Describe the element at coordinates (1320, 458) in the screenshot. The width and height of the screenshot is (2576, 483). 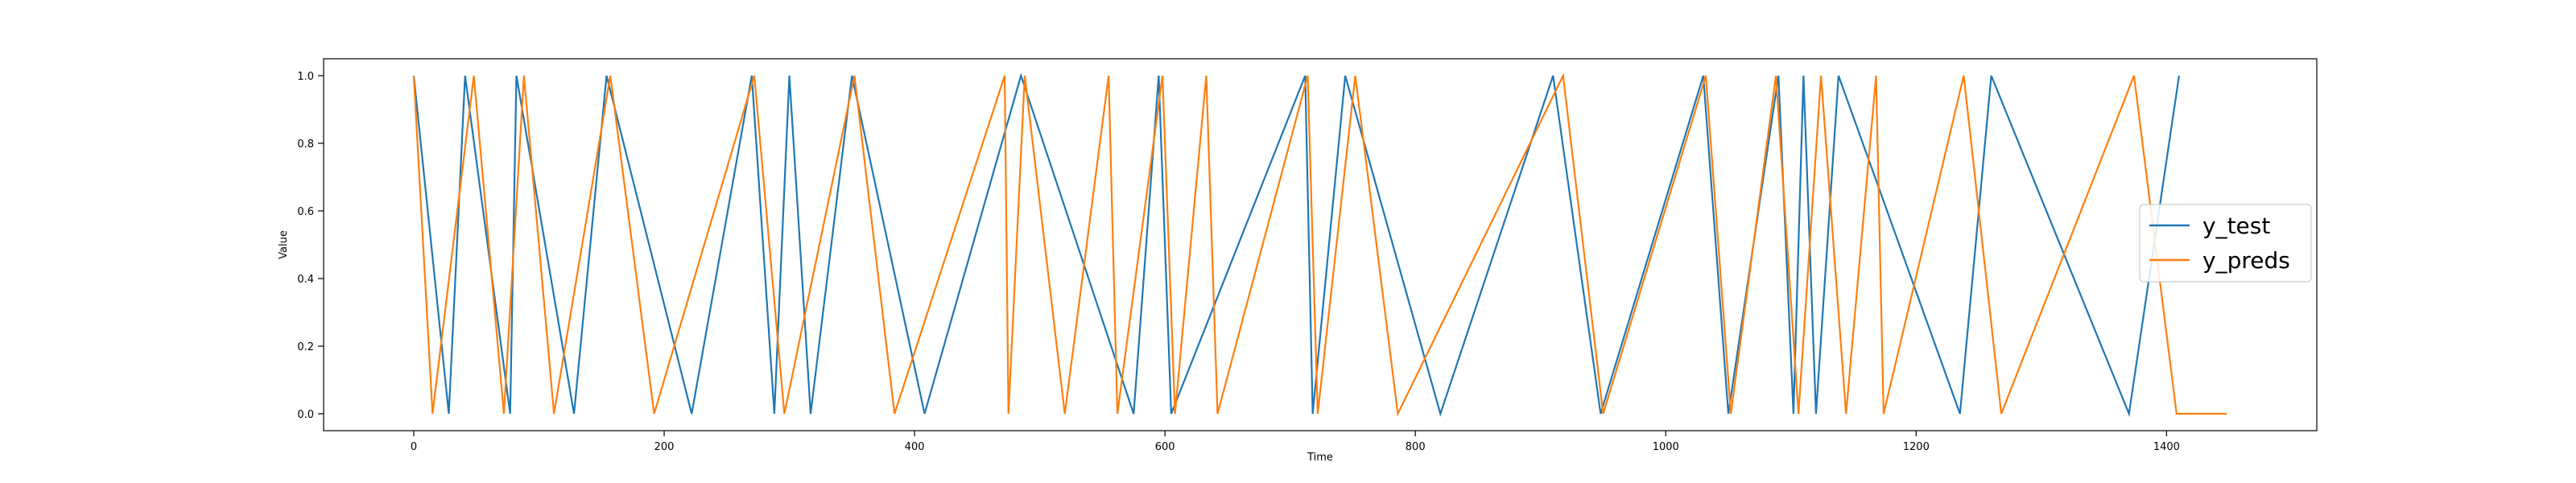
I see `x-axis-label: Time` at that location.